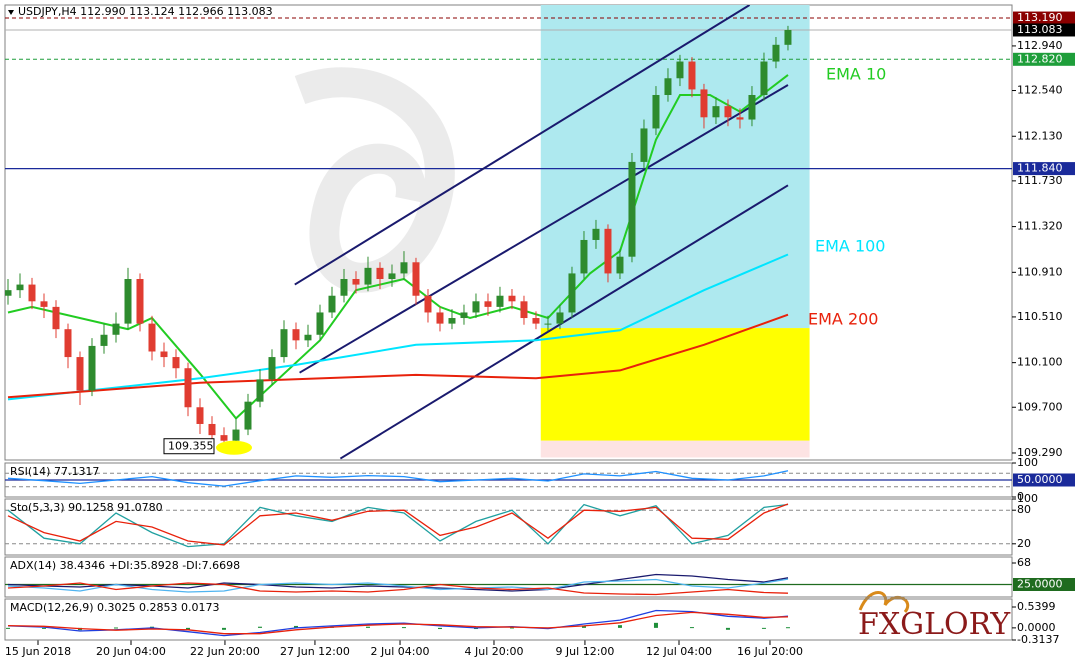 This screenshot has width=1076, height=669. I want to click on y-tick-label: 112.130, so click(1040, 135).